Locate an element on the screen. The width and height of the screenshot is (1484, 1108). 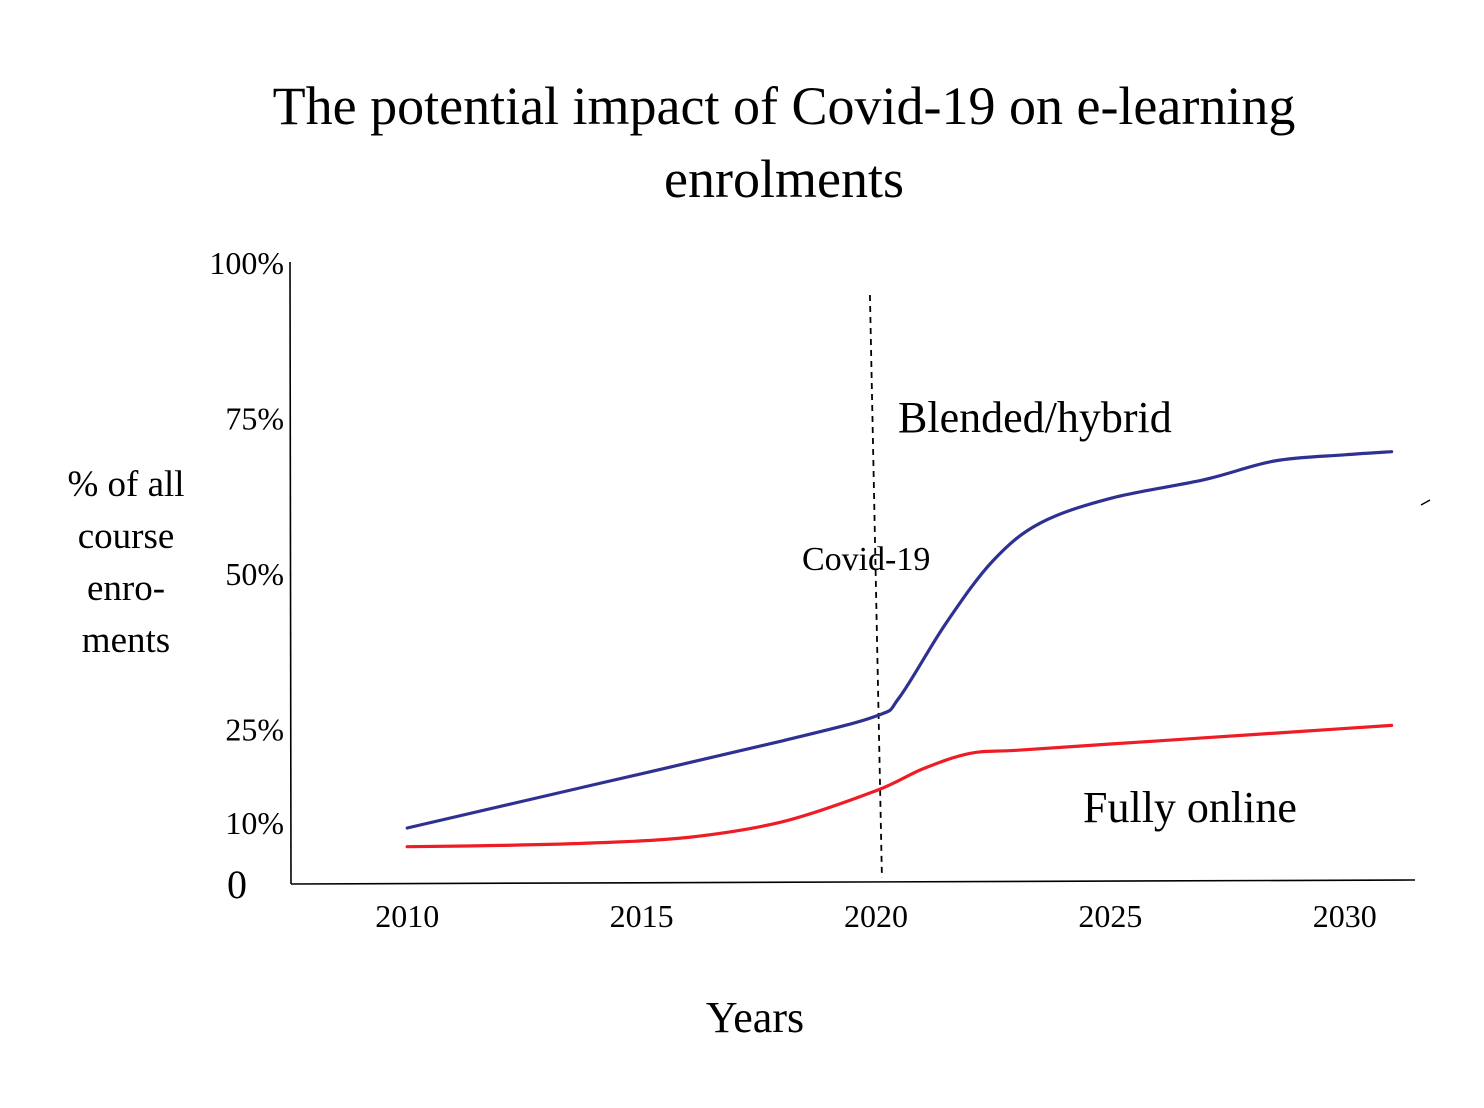
x-axis-label: Years is located at coordinates (755, 1017).